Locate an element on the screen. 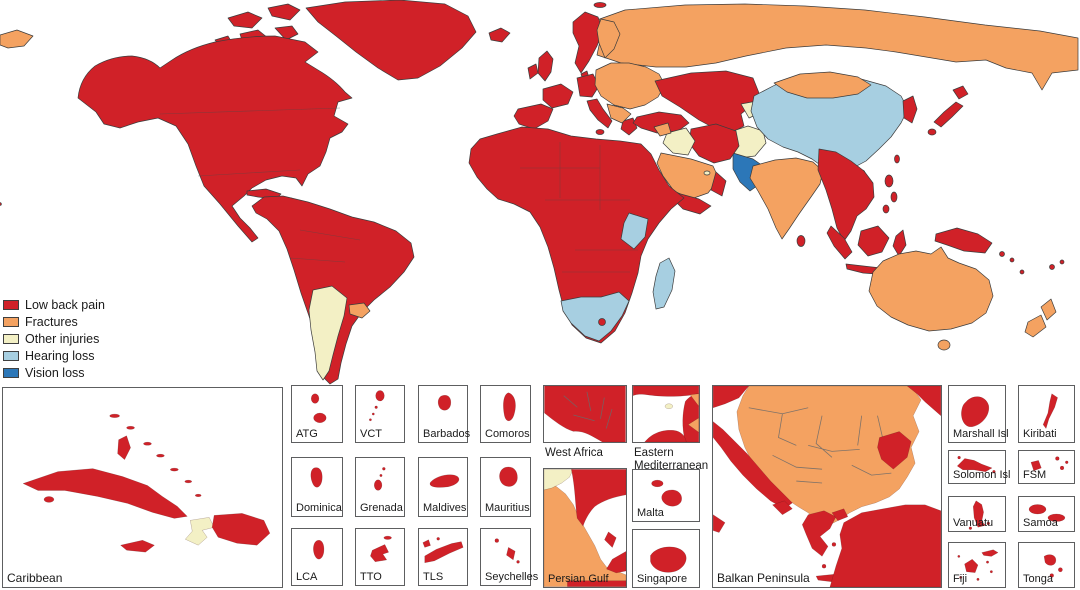 This screenshot has width=1080, height=590. inset-box-mauritius: Mauritius is located at coordinates (505, 487).